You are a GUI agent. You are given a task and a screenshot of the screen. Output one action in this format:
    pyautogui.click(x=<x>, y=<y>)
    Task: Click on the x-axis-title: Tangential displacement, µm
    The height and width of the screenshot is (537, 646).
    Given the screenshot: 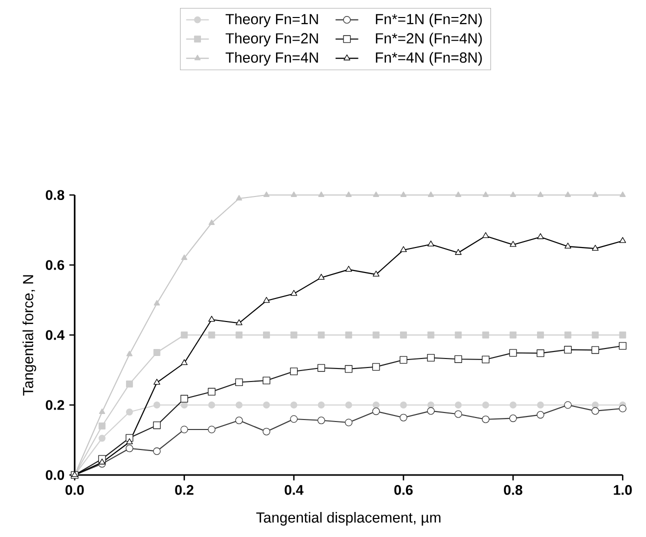 What is the action you would take?
    pyautogui.click(x=348, y=519)
    